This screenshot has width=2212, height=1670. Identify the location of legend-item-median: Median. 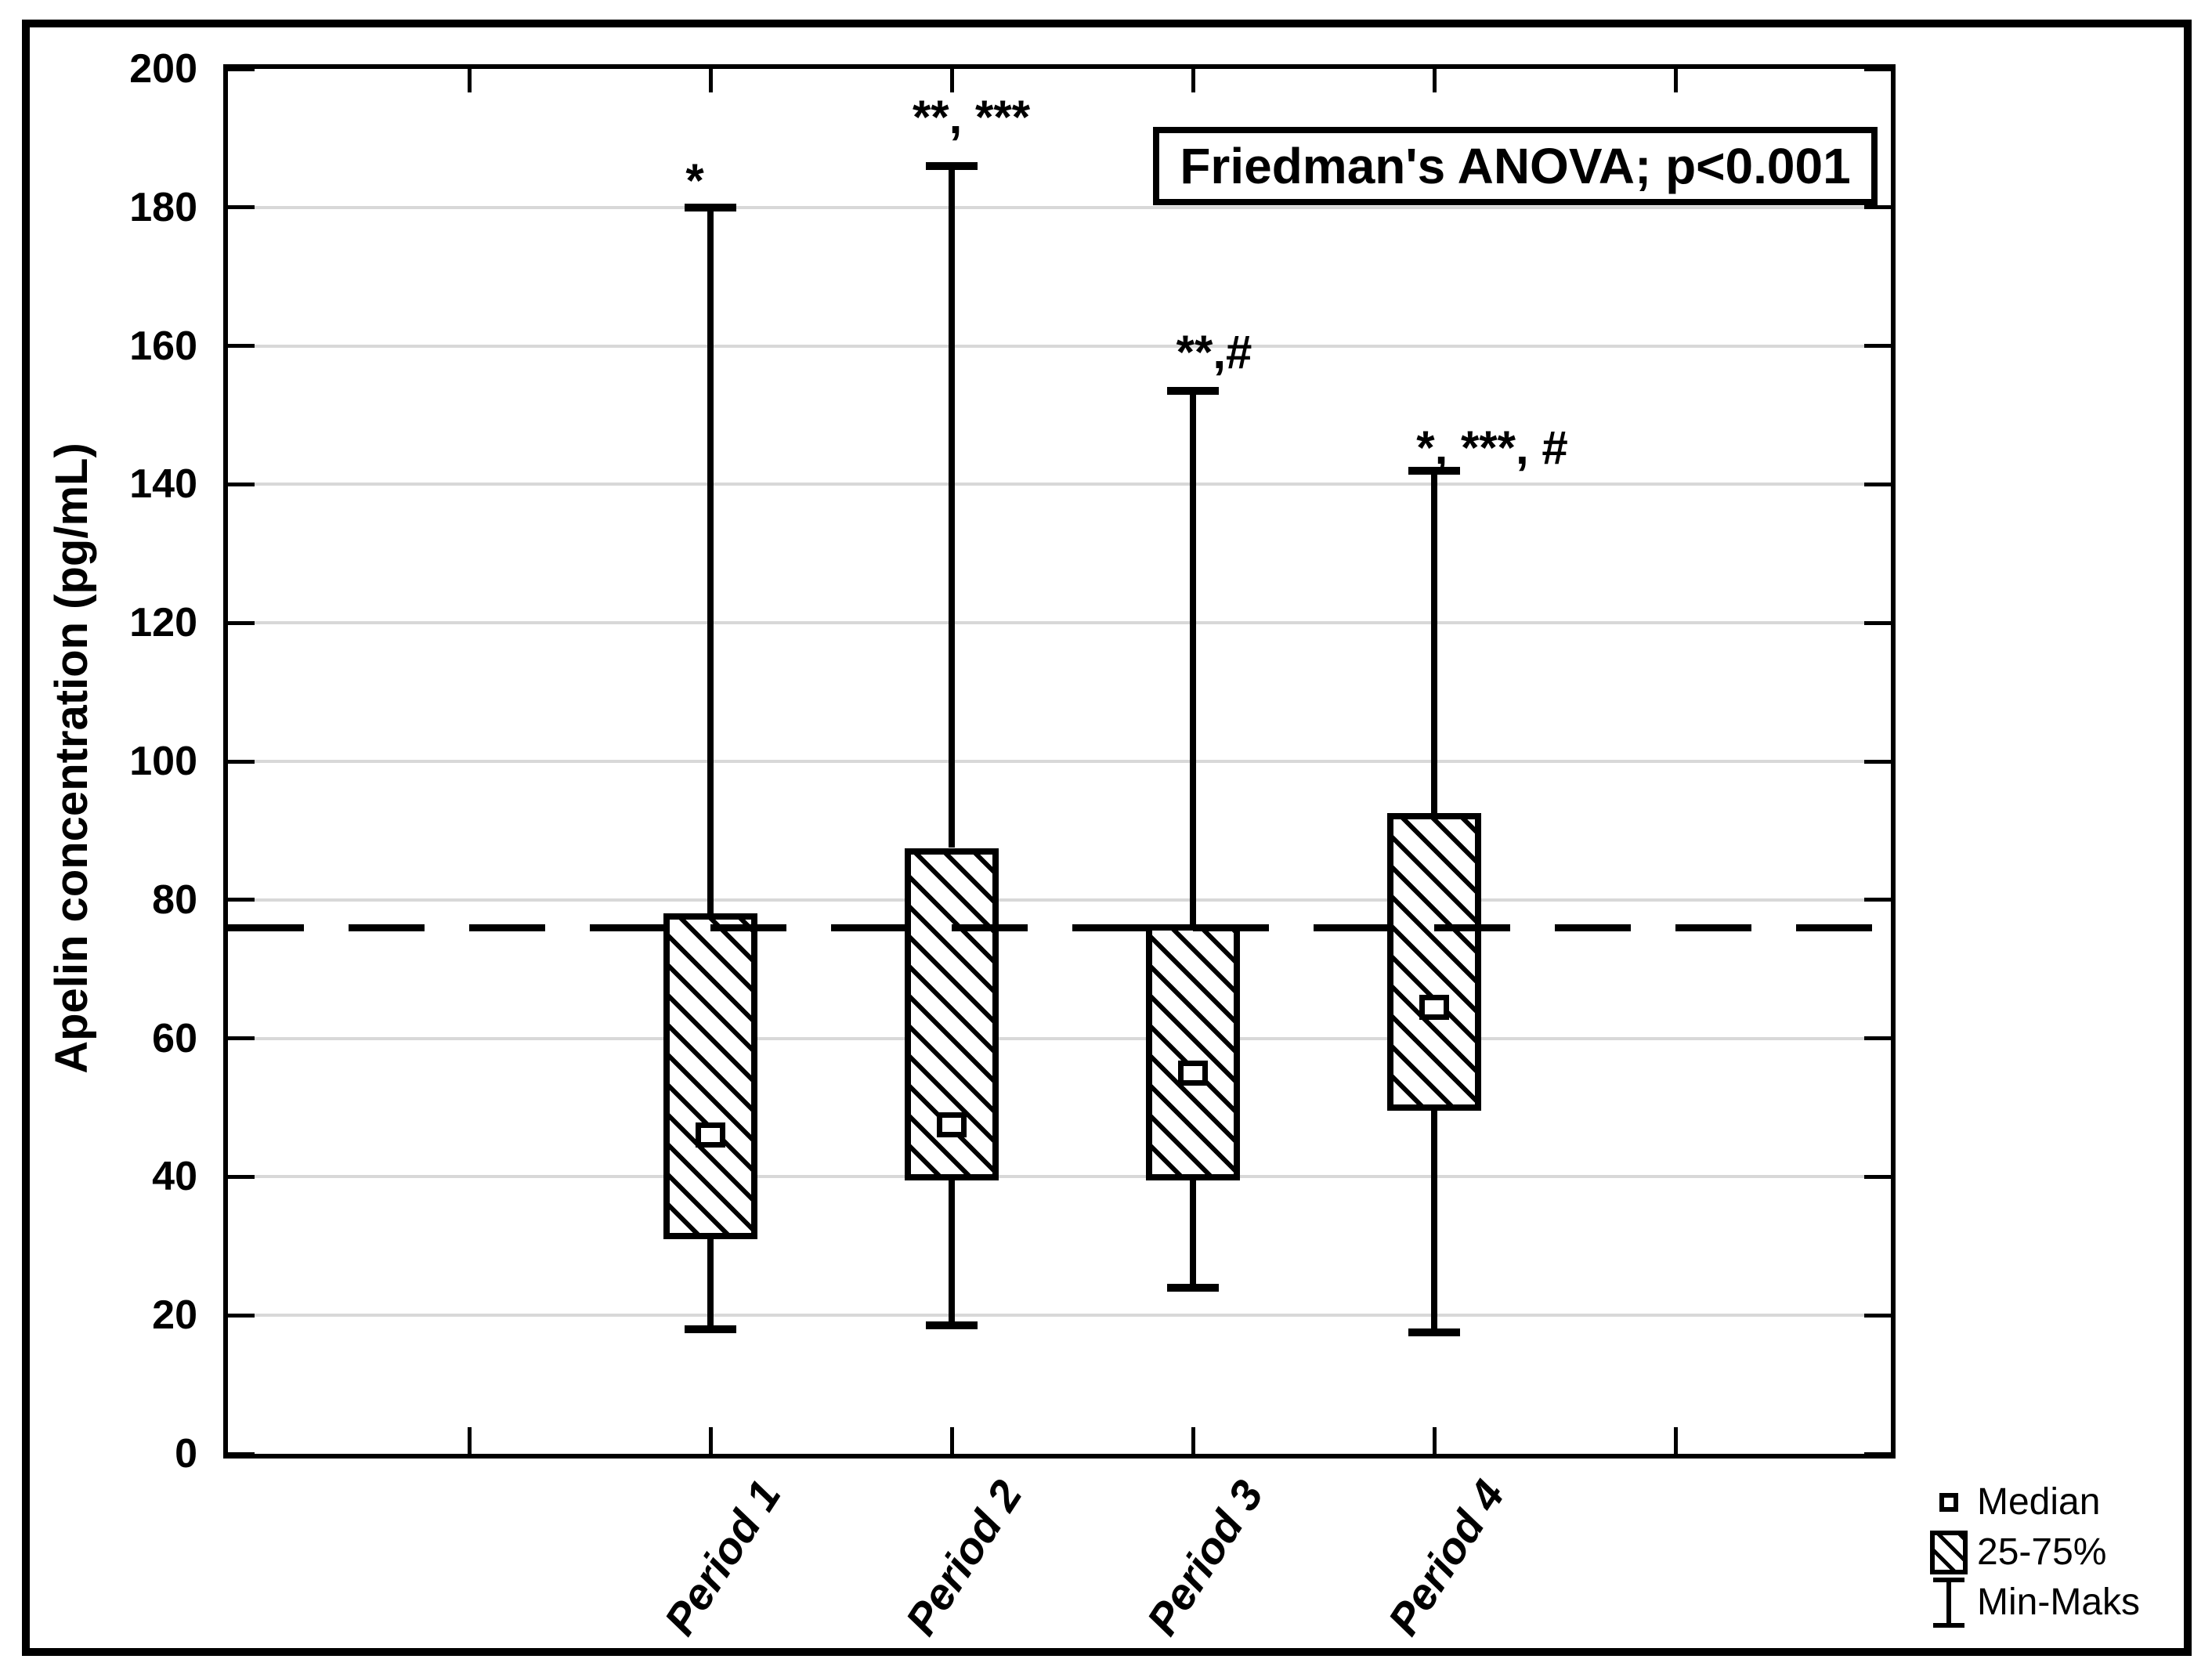
(2058, 1502).